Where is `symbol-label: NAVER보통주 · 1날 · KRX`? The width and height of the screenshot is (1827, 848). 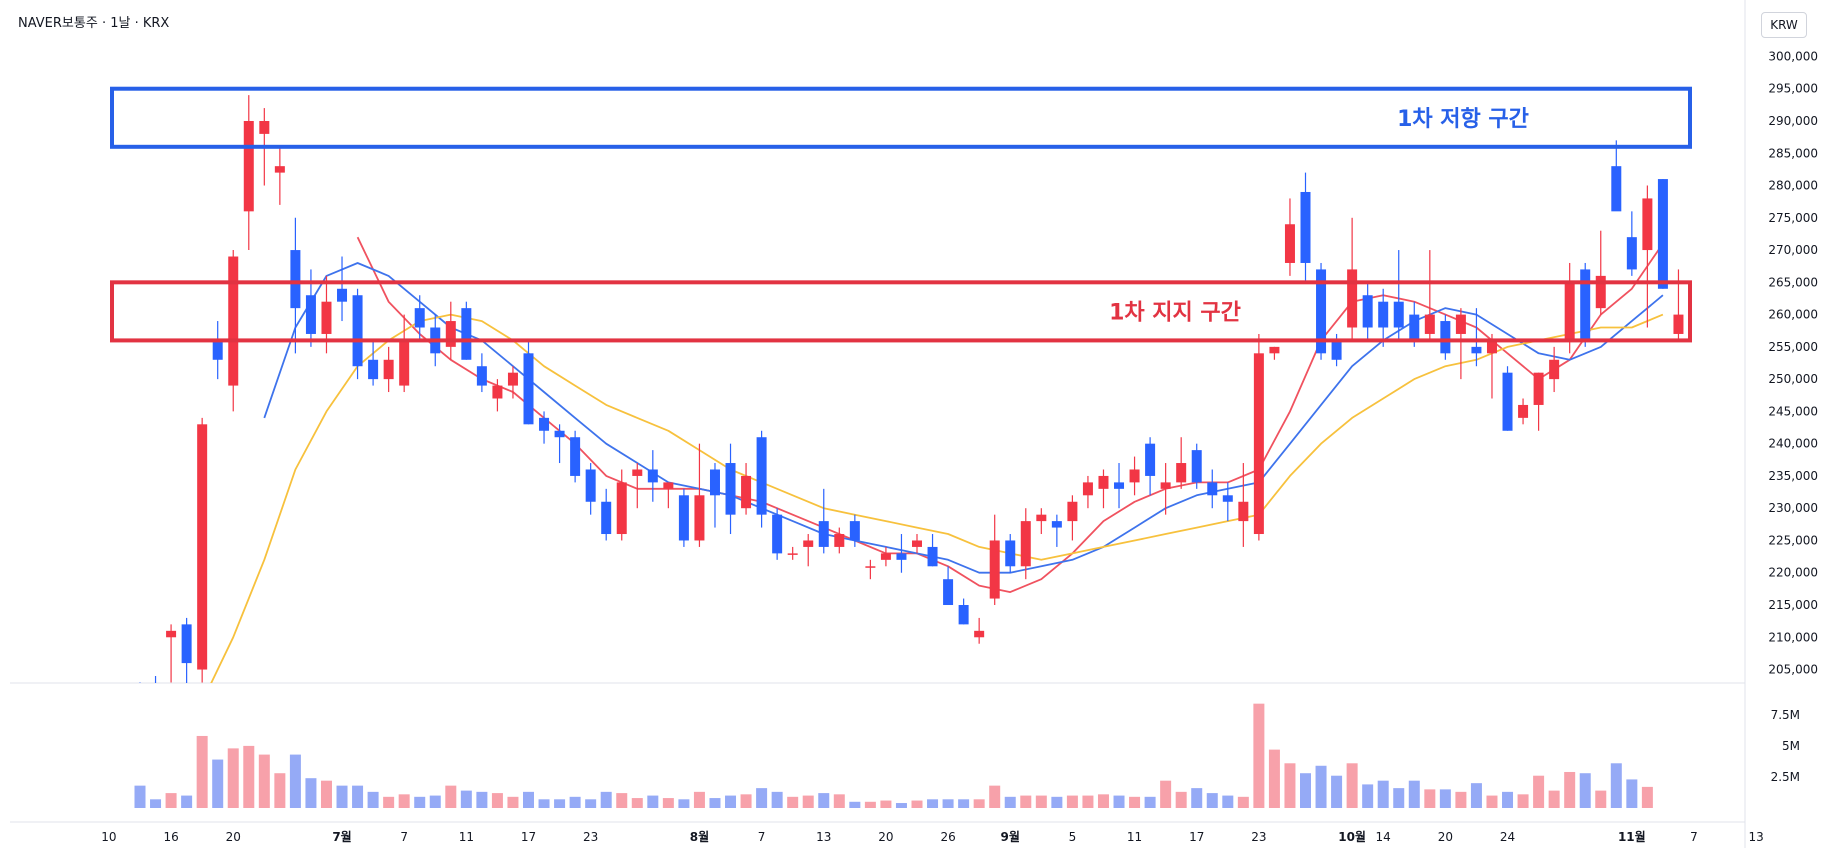
symbol-label: NAVER보통주 · 1날 · KRX is located at coordinates (94, 23).